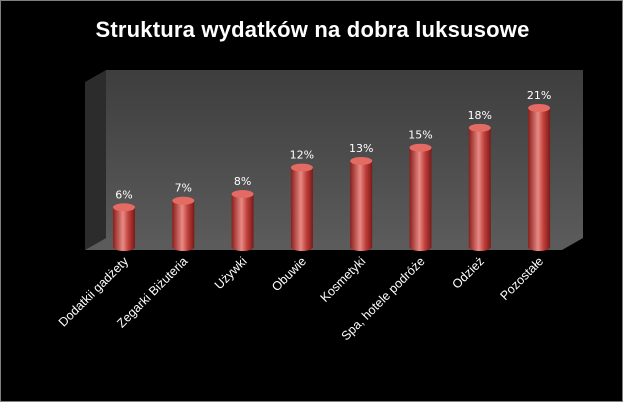 This screenshot has height=402, width=623. What do you see at coordinates (539, 95) in the screenshot?
I see `data-label: 21%` at bounding box center [539, 95].